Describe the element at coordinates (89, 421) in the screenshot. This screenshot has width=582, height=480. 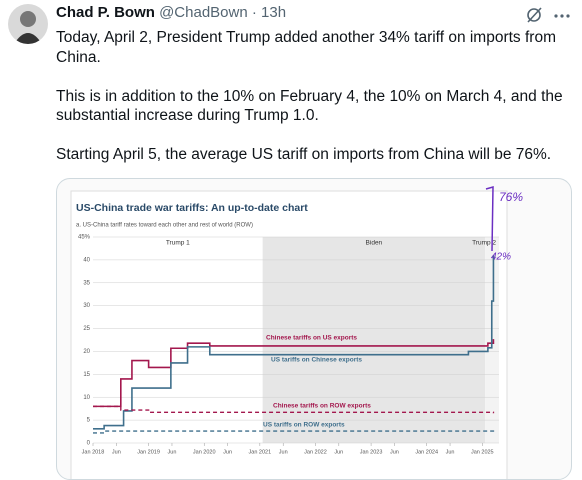
I see `y-tick-label: 5` at that location.